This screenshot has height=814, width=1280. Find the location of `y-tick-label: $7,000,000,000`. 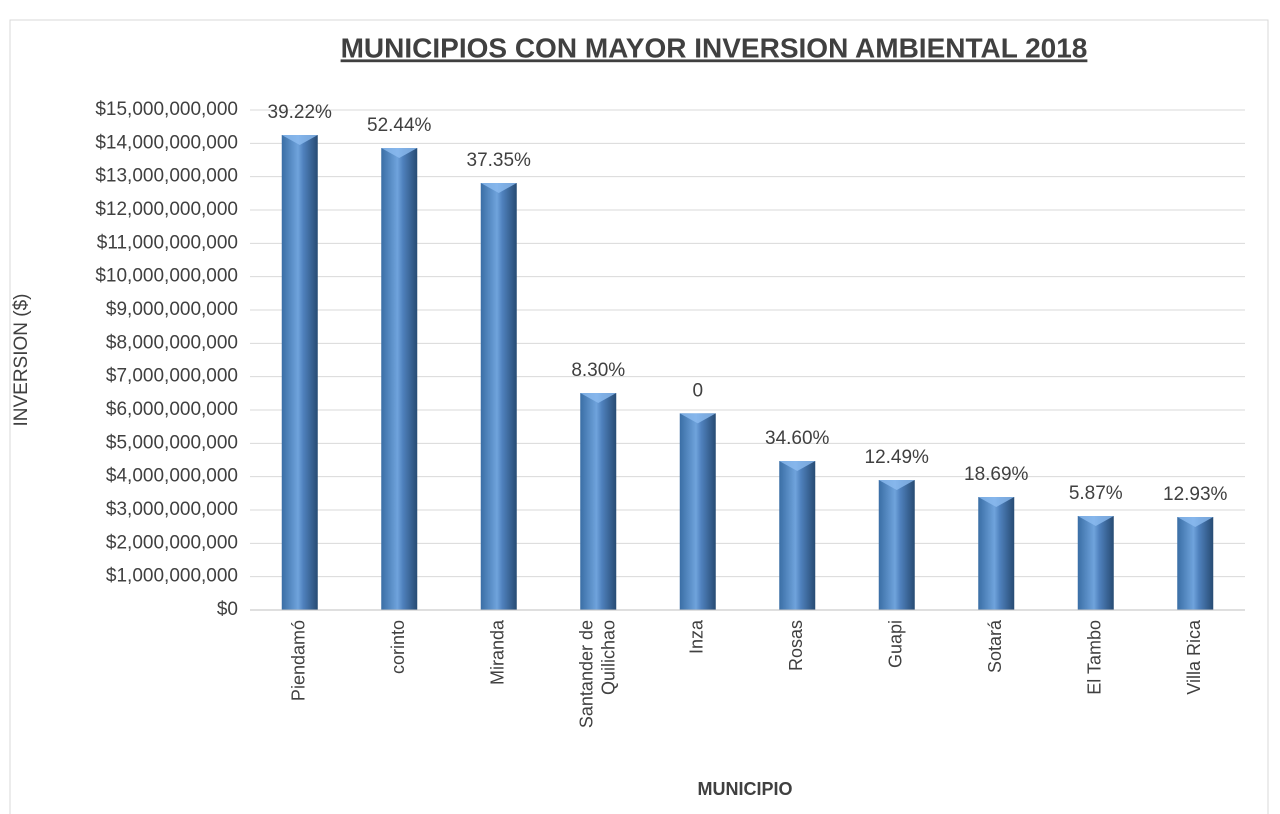

y-tick-label: $7,000,000,000 is located at coordinates (172, 376).